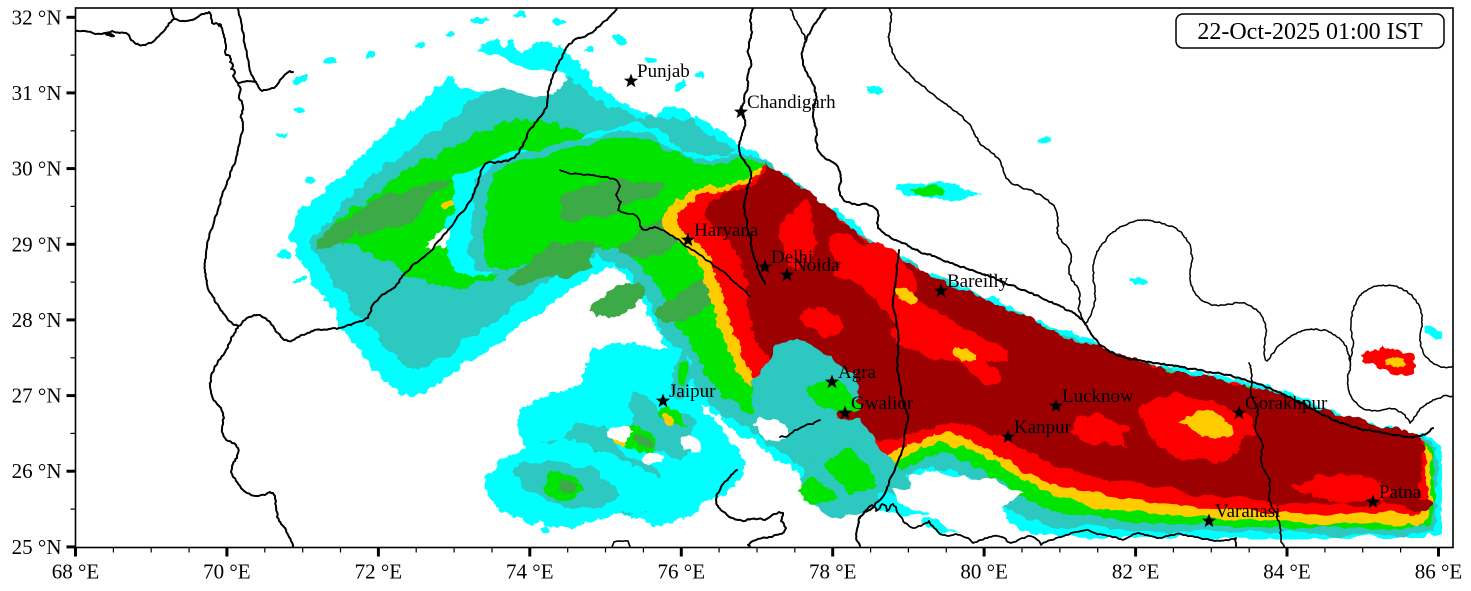 This screenshot has height=591, width=1471. I want to click on svg-text: Varanasi, so click(1247, 511).